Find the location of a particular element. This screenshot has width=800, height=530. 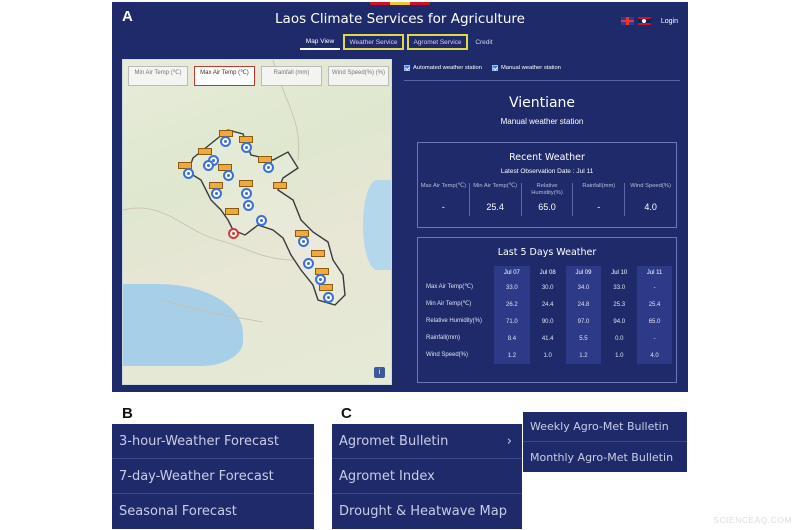

menu-item-weekly-bulletin: Weekly Agro-Met Bulletin is located at coordinates (605, 427).